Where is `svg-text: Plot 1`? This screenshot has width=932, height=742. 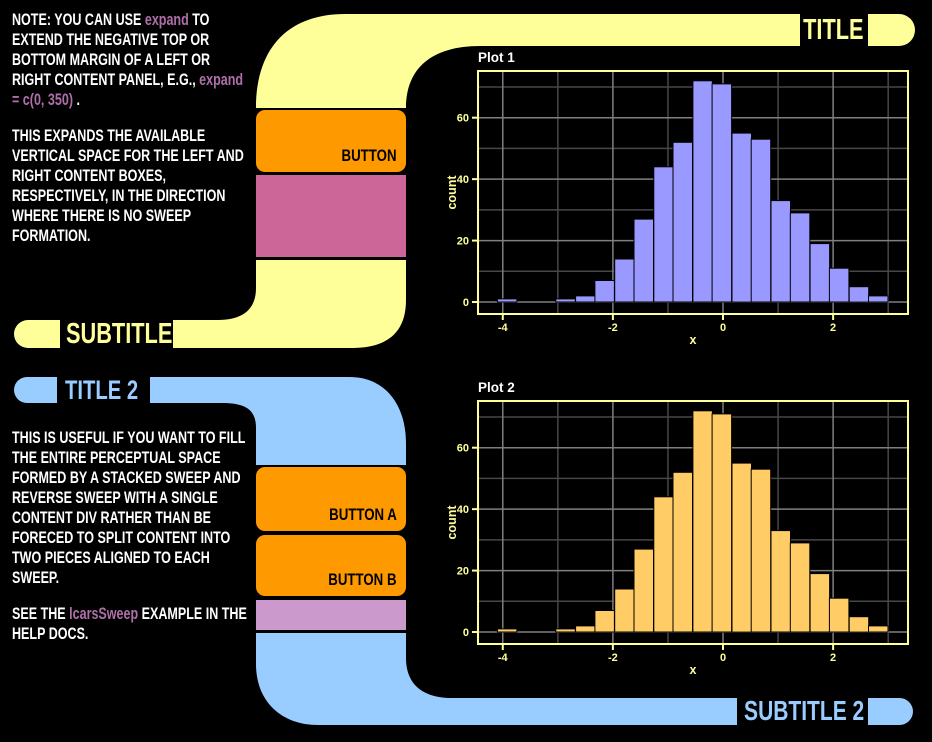 svg-text: Plot 1 is located at coordinates (496, 57).